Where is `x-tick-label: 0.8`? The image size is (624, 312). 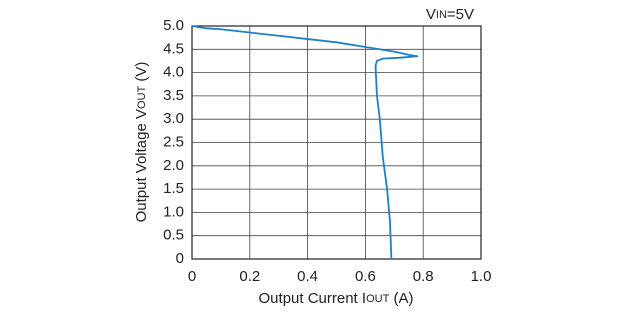
x-tick-label: 0.8 is located at coordinates (423, 276).